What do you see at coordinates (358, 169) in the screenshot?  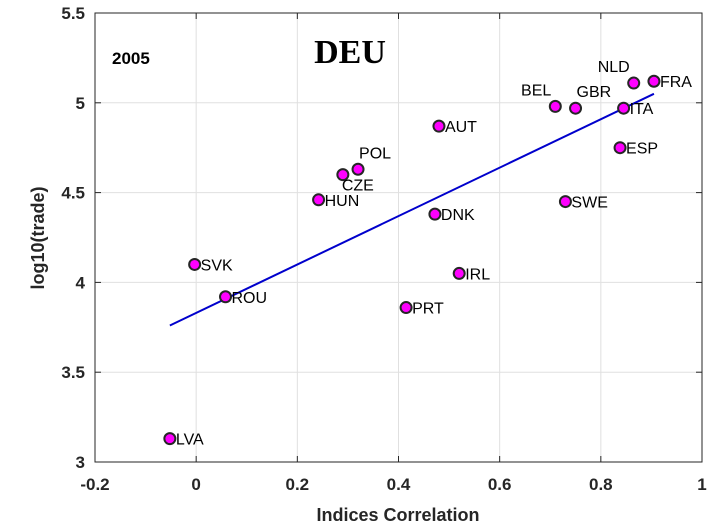 I see `data-point-pol` at bounding box center [358, 169].